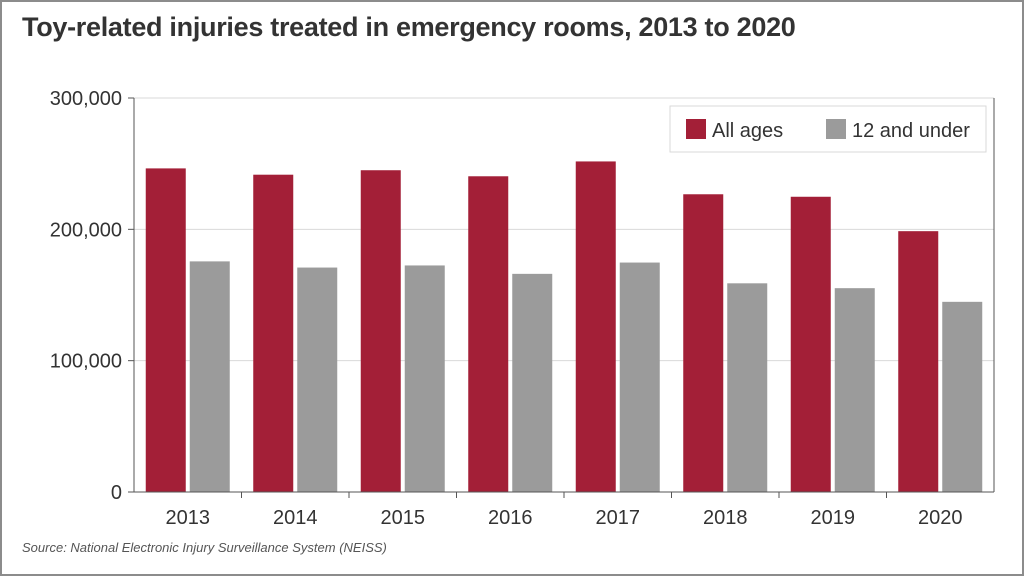 This screenshot has height=576, width=1024. I want to click on x-tick-label: 2016, so click(510, 518).